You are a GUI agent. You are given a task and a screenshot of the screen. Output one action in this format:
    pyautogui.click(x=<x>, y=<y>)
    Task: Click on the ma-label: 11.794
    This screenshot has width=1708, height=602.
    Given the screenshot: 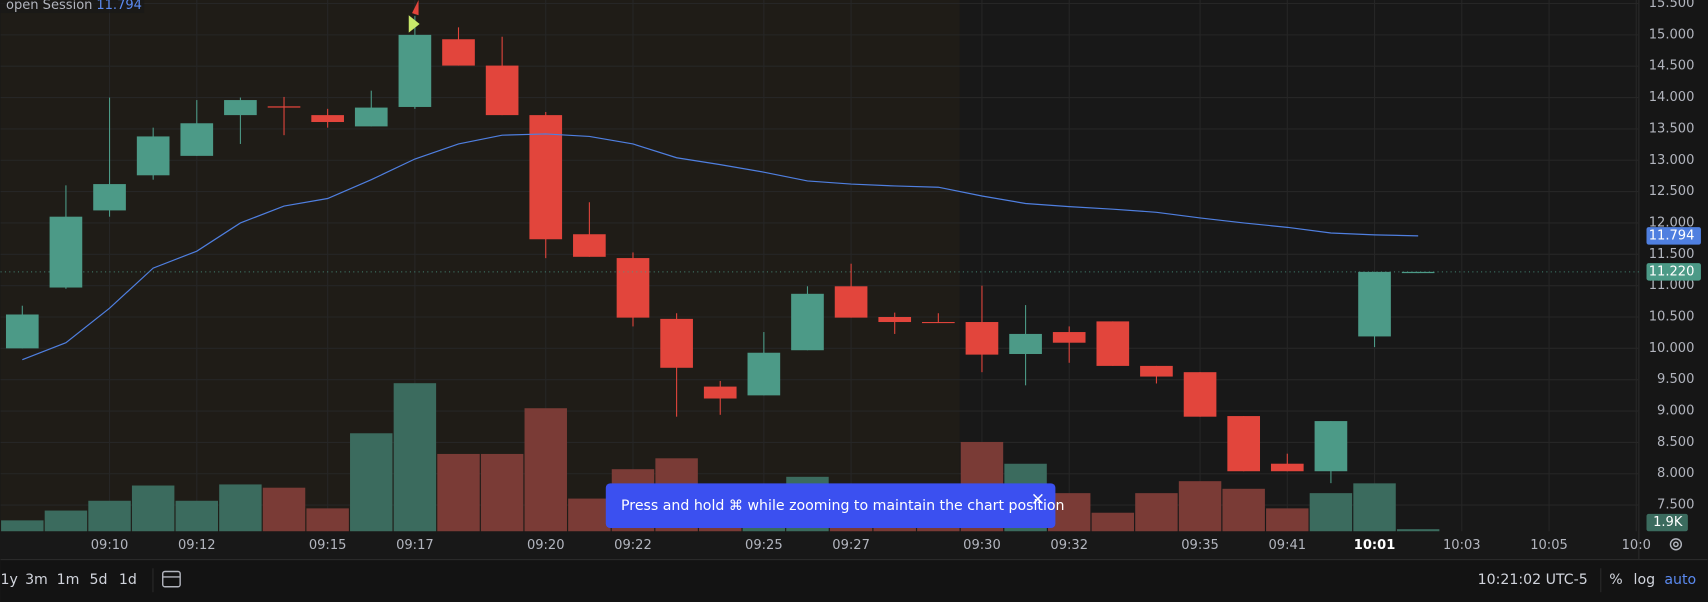 What is the action you would take?
    pyautogui.click(x=1672, y=235)
    